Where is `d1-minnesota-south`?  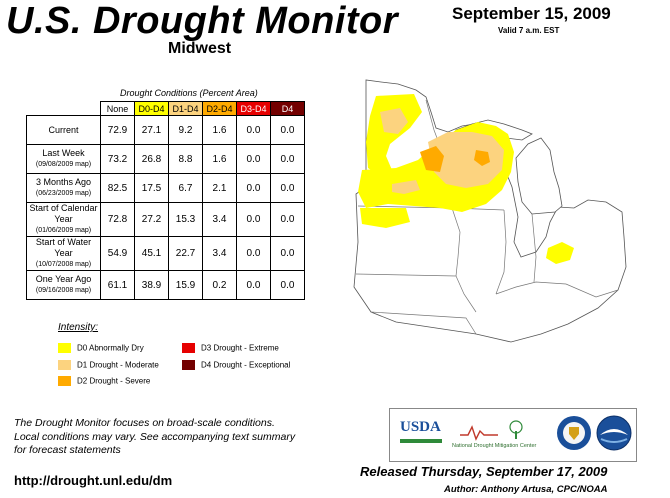
d1-minnesota-south is located at coordinates (406, 187).